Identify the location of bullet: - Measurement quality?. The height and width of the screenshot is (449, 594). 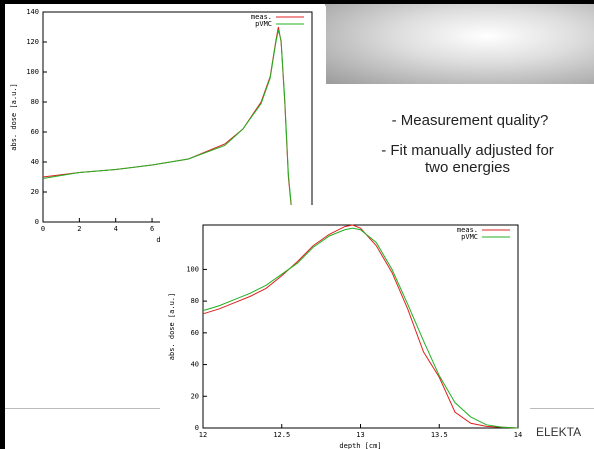
(470, 120).